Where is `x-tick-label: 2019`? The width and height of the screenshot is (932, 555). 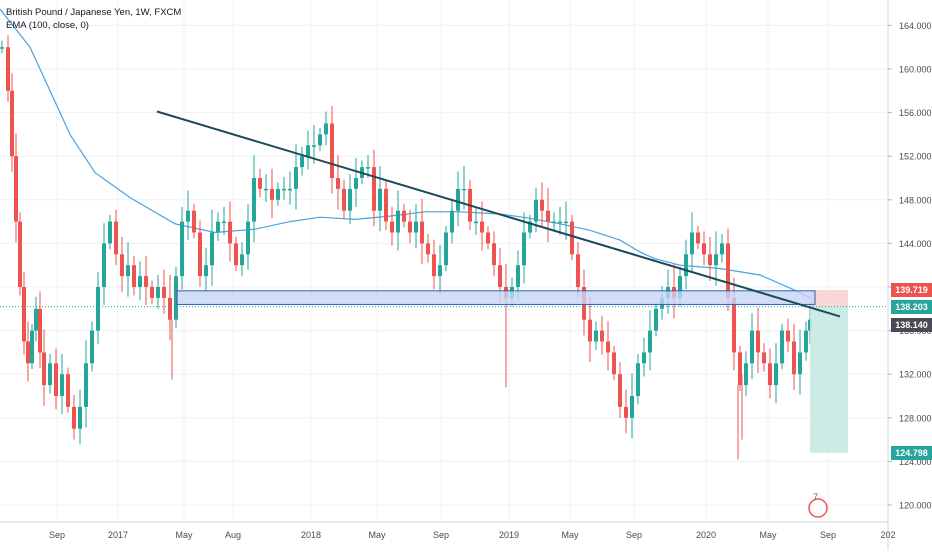
x-tick-label: 2019 is located at coordinates (509, 535).